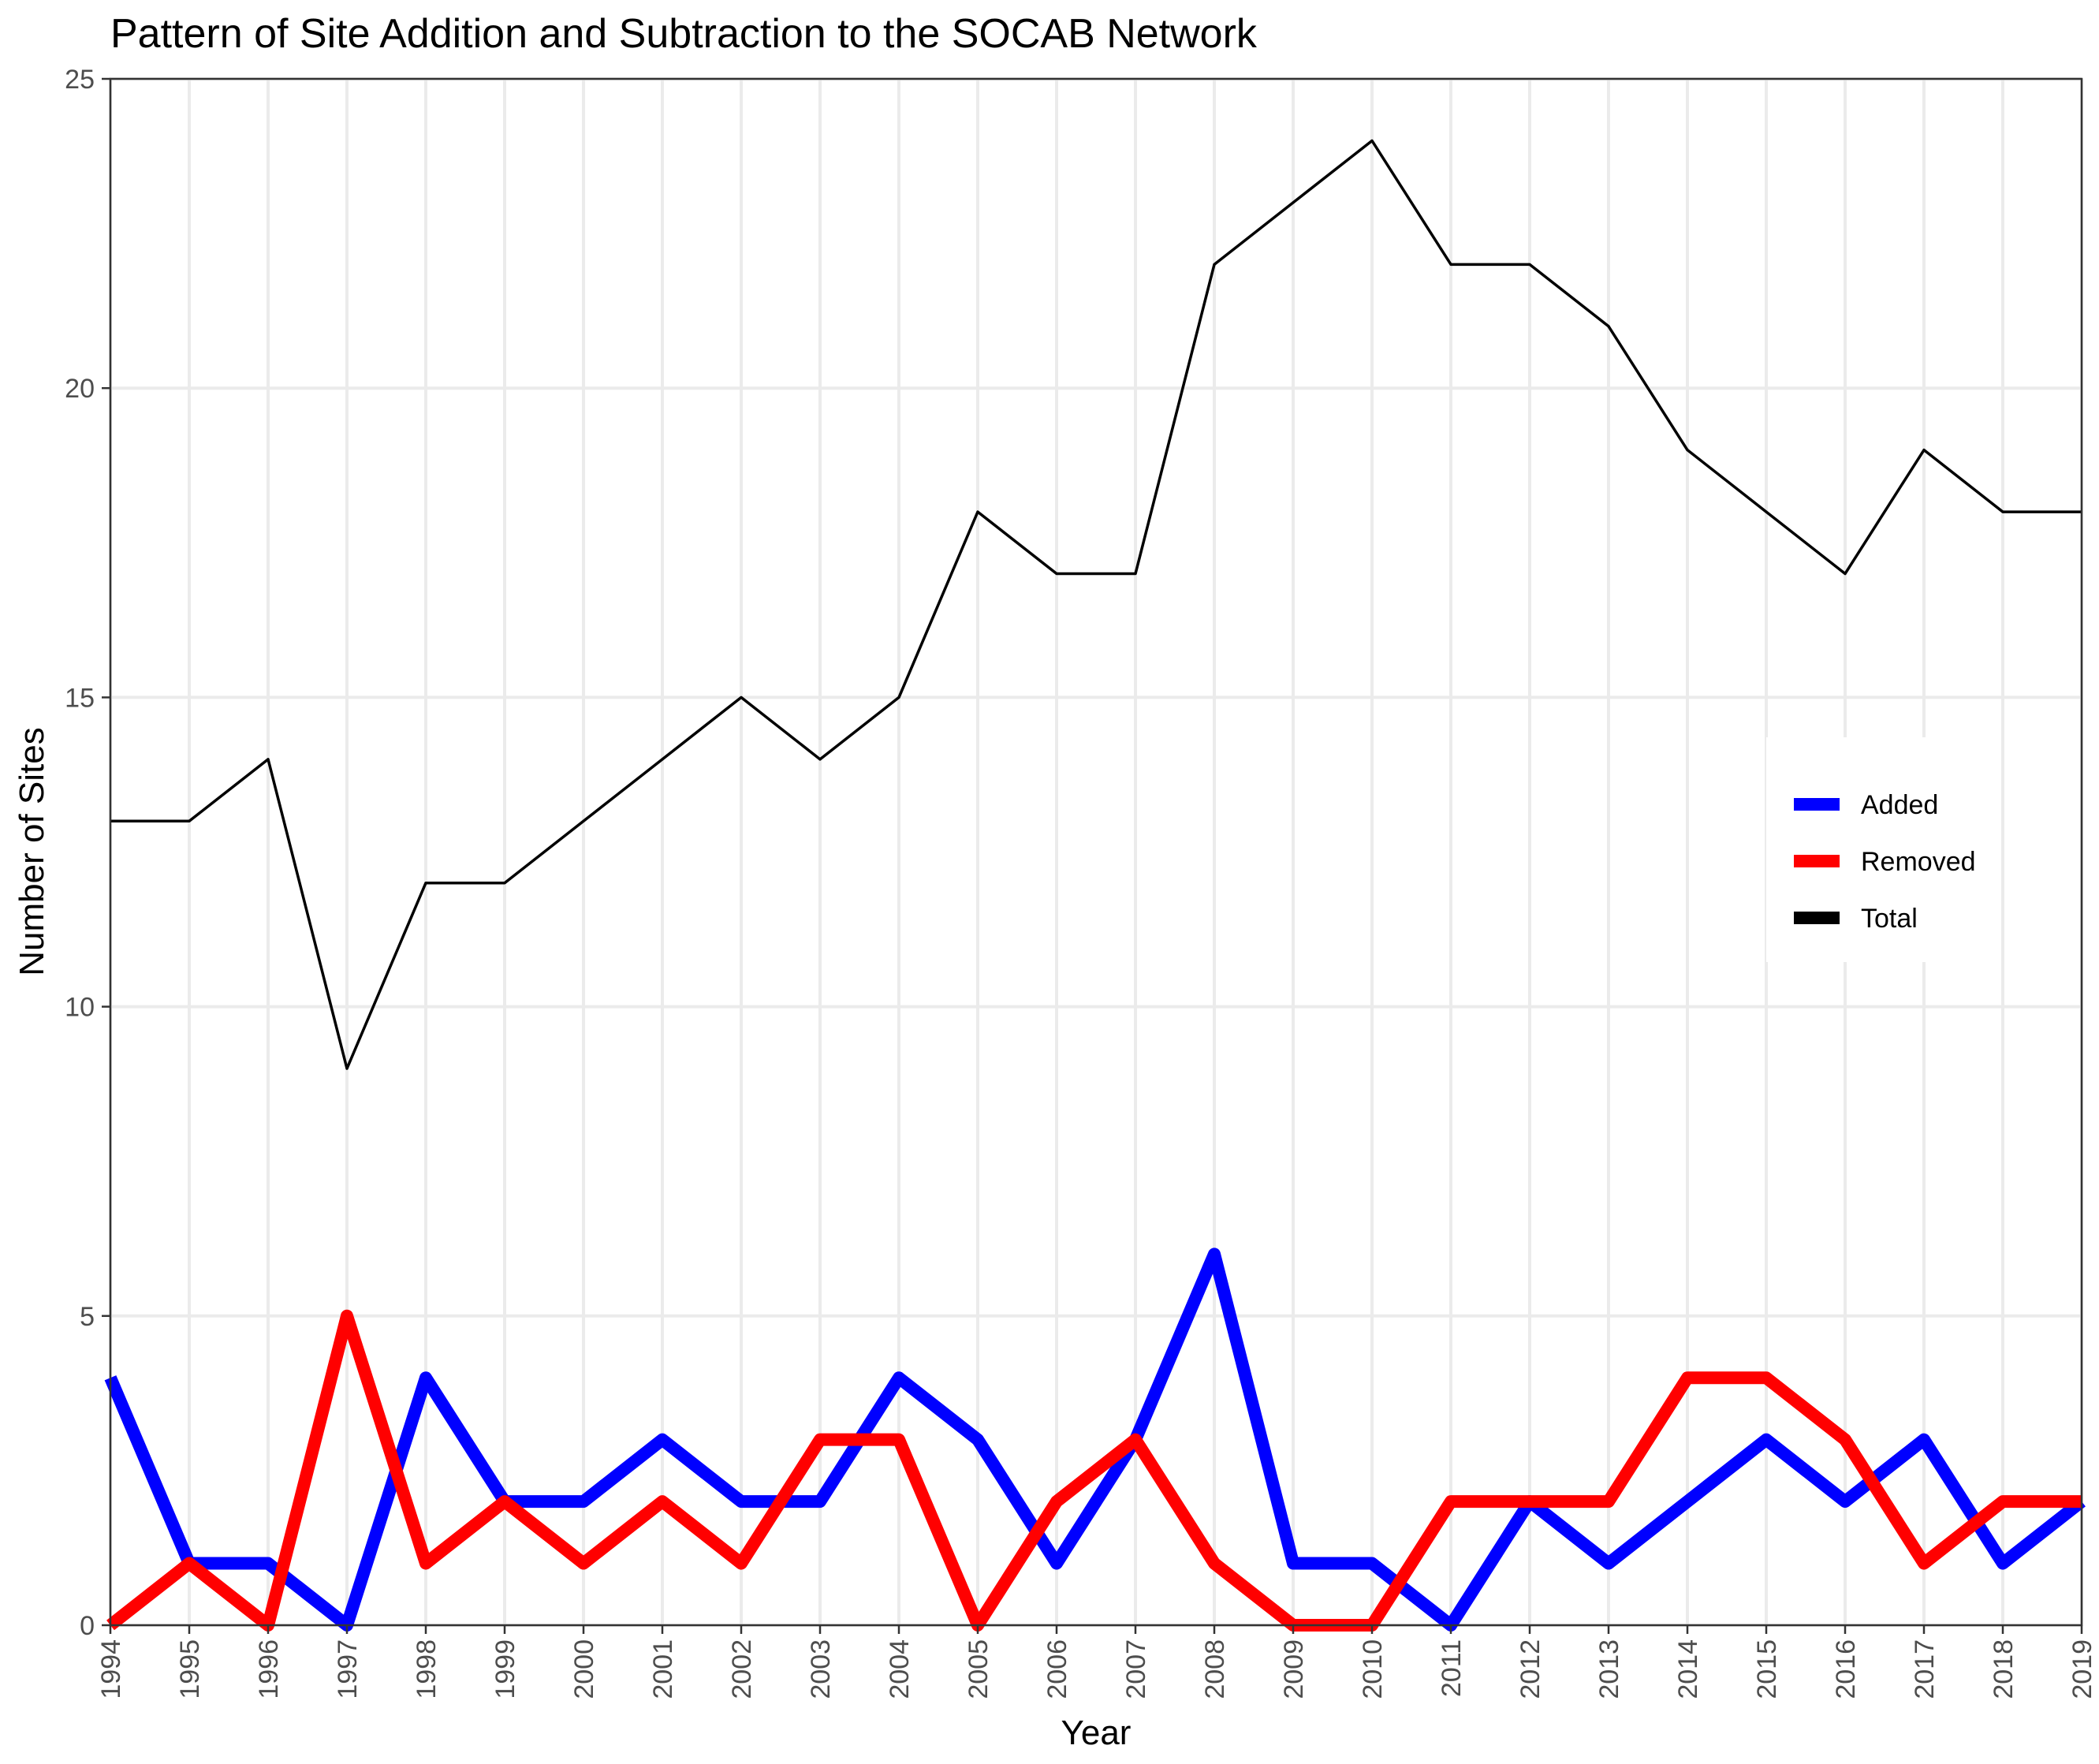 The height and width of the screenshot is (1764, 2099). Describe the element at coordinates (1136, 1669) in the screenshot. I see `x-tick-label: 2007` at that location.